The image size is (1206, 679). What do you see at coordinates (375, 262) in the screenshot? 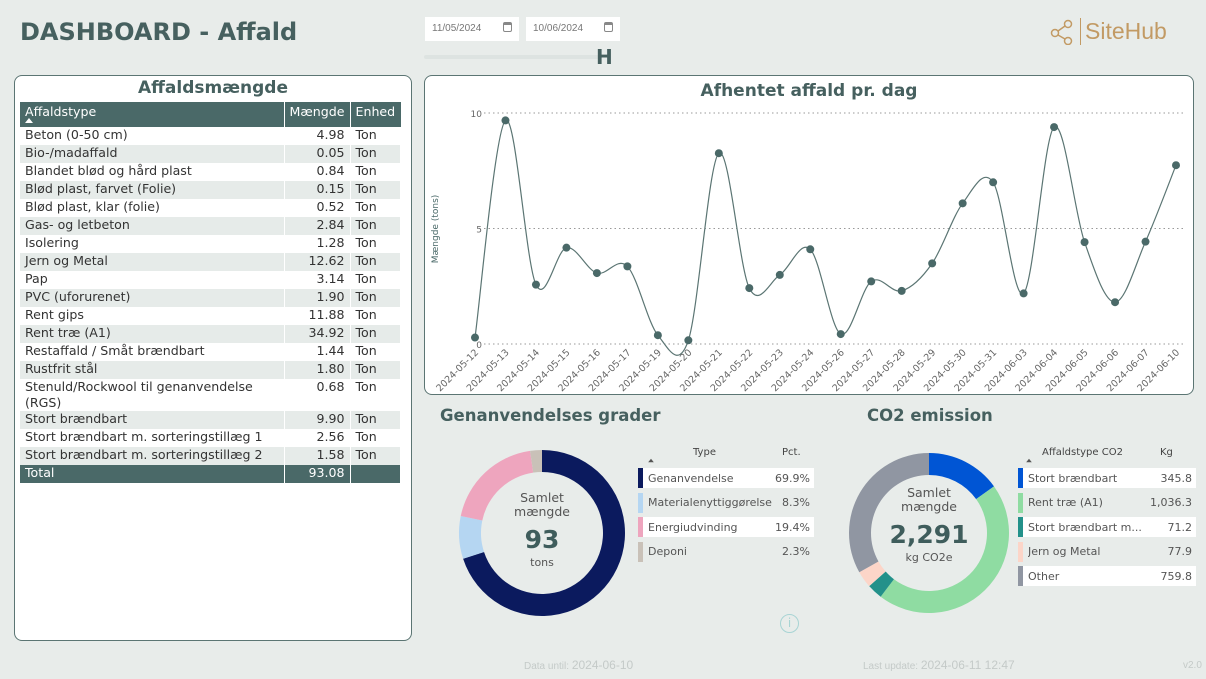
I see `cell-unit: Ton` at bounding box center [375, 262].